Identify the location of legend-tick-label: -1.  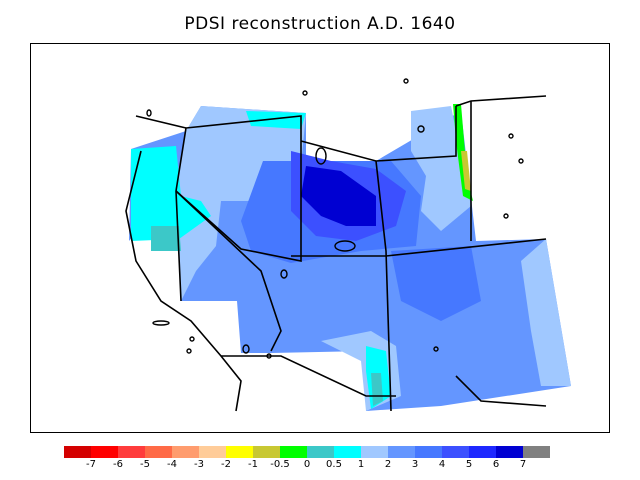
(253, 464).